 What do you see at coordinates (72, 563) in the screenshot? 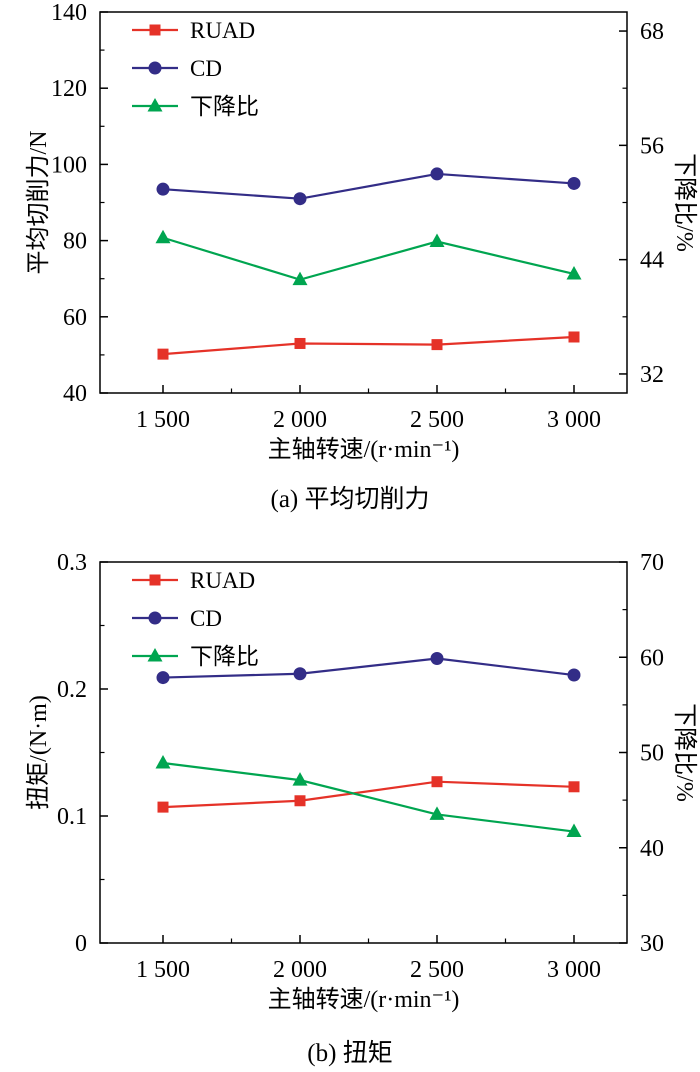
I see `svg-text: 0.3` at bounding box center [72, 563].